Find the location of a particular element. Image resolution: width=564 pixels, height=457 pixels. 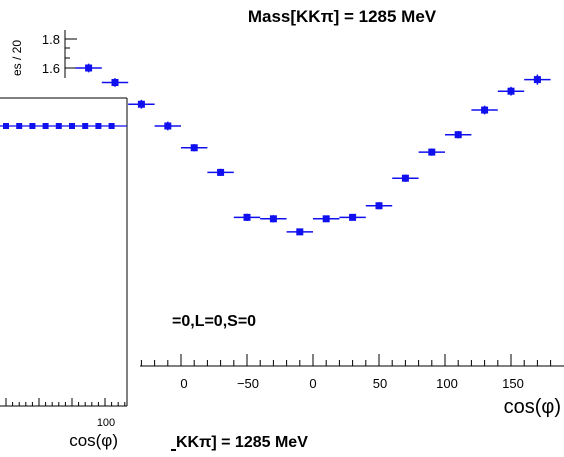

main-x-tick-label: 150 is located at coordinates (513, 383).